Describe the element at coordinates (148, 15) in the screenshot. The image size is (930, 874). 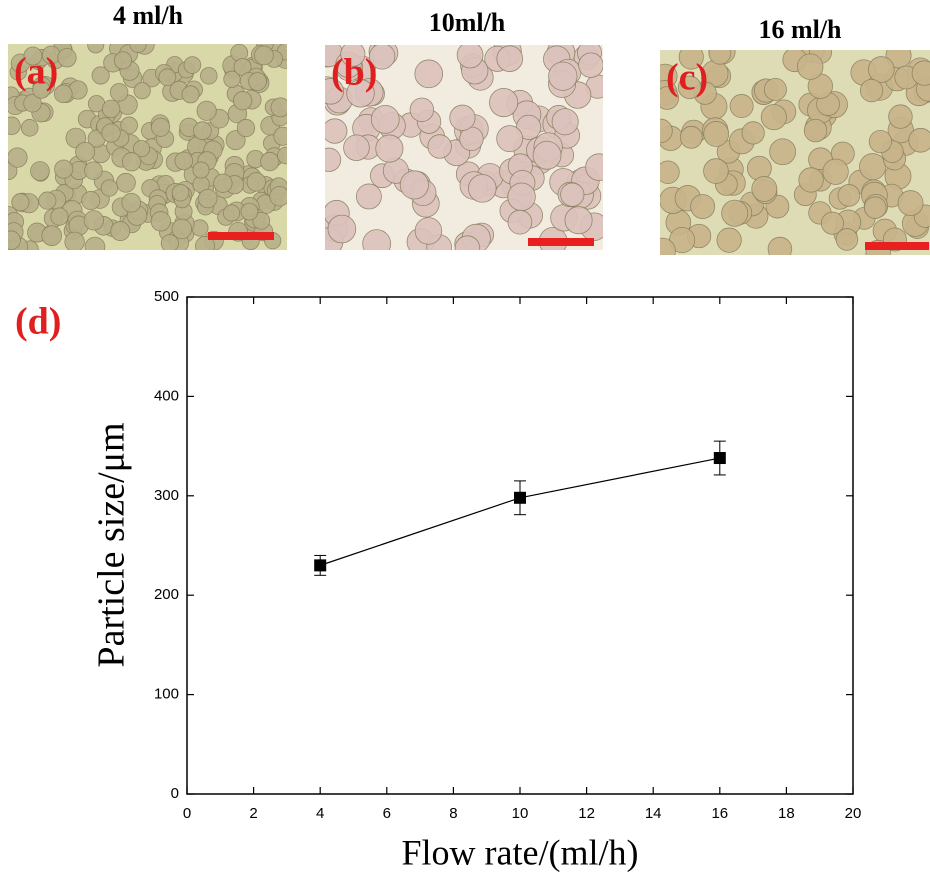
I see `panel-title: 4 ml/h` at that location.